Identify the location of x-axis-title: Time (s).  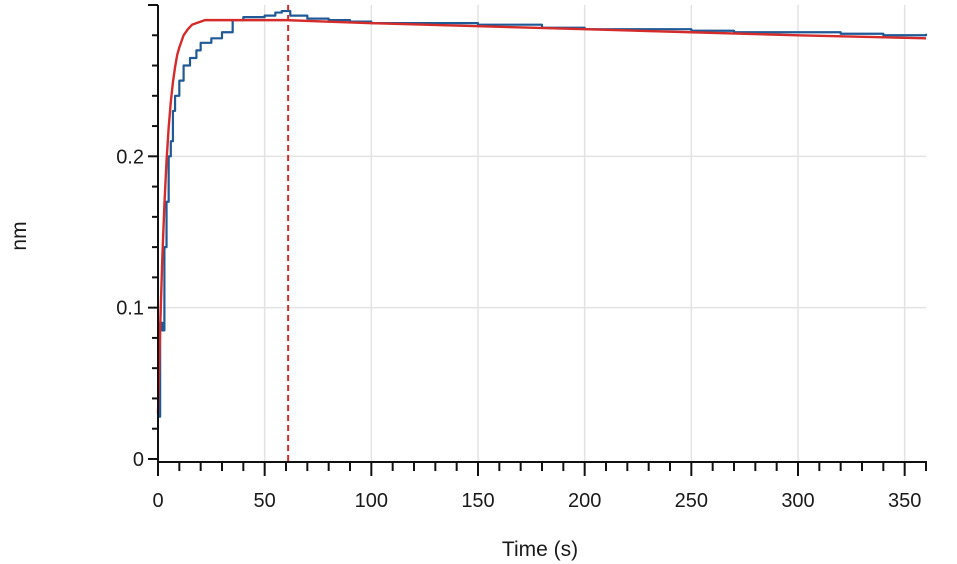
(540, 549).